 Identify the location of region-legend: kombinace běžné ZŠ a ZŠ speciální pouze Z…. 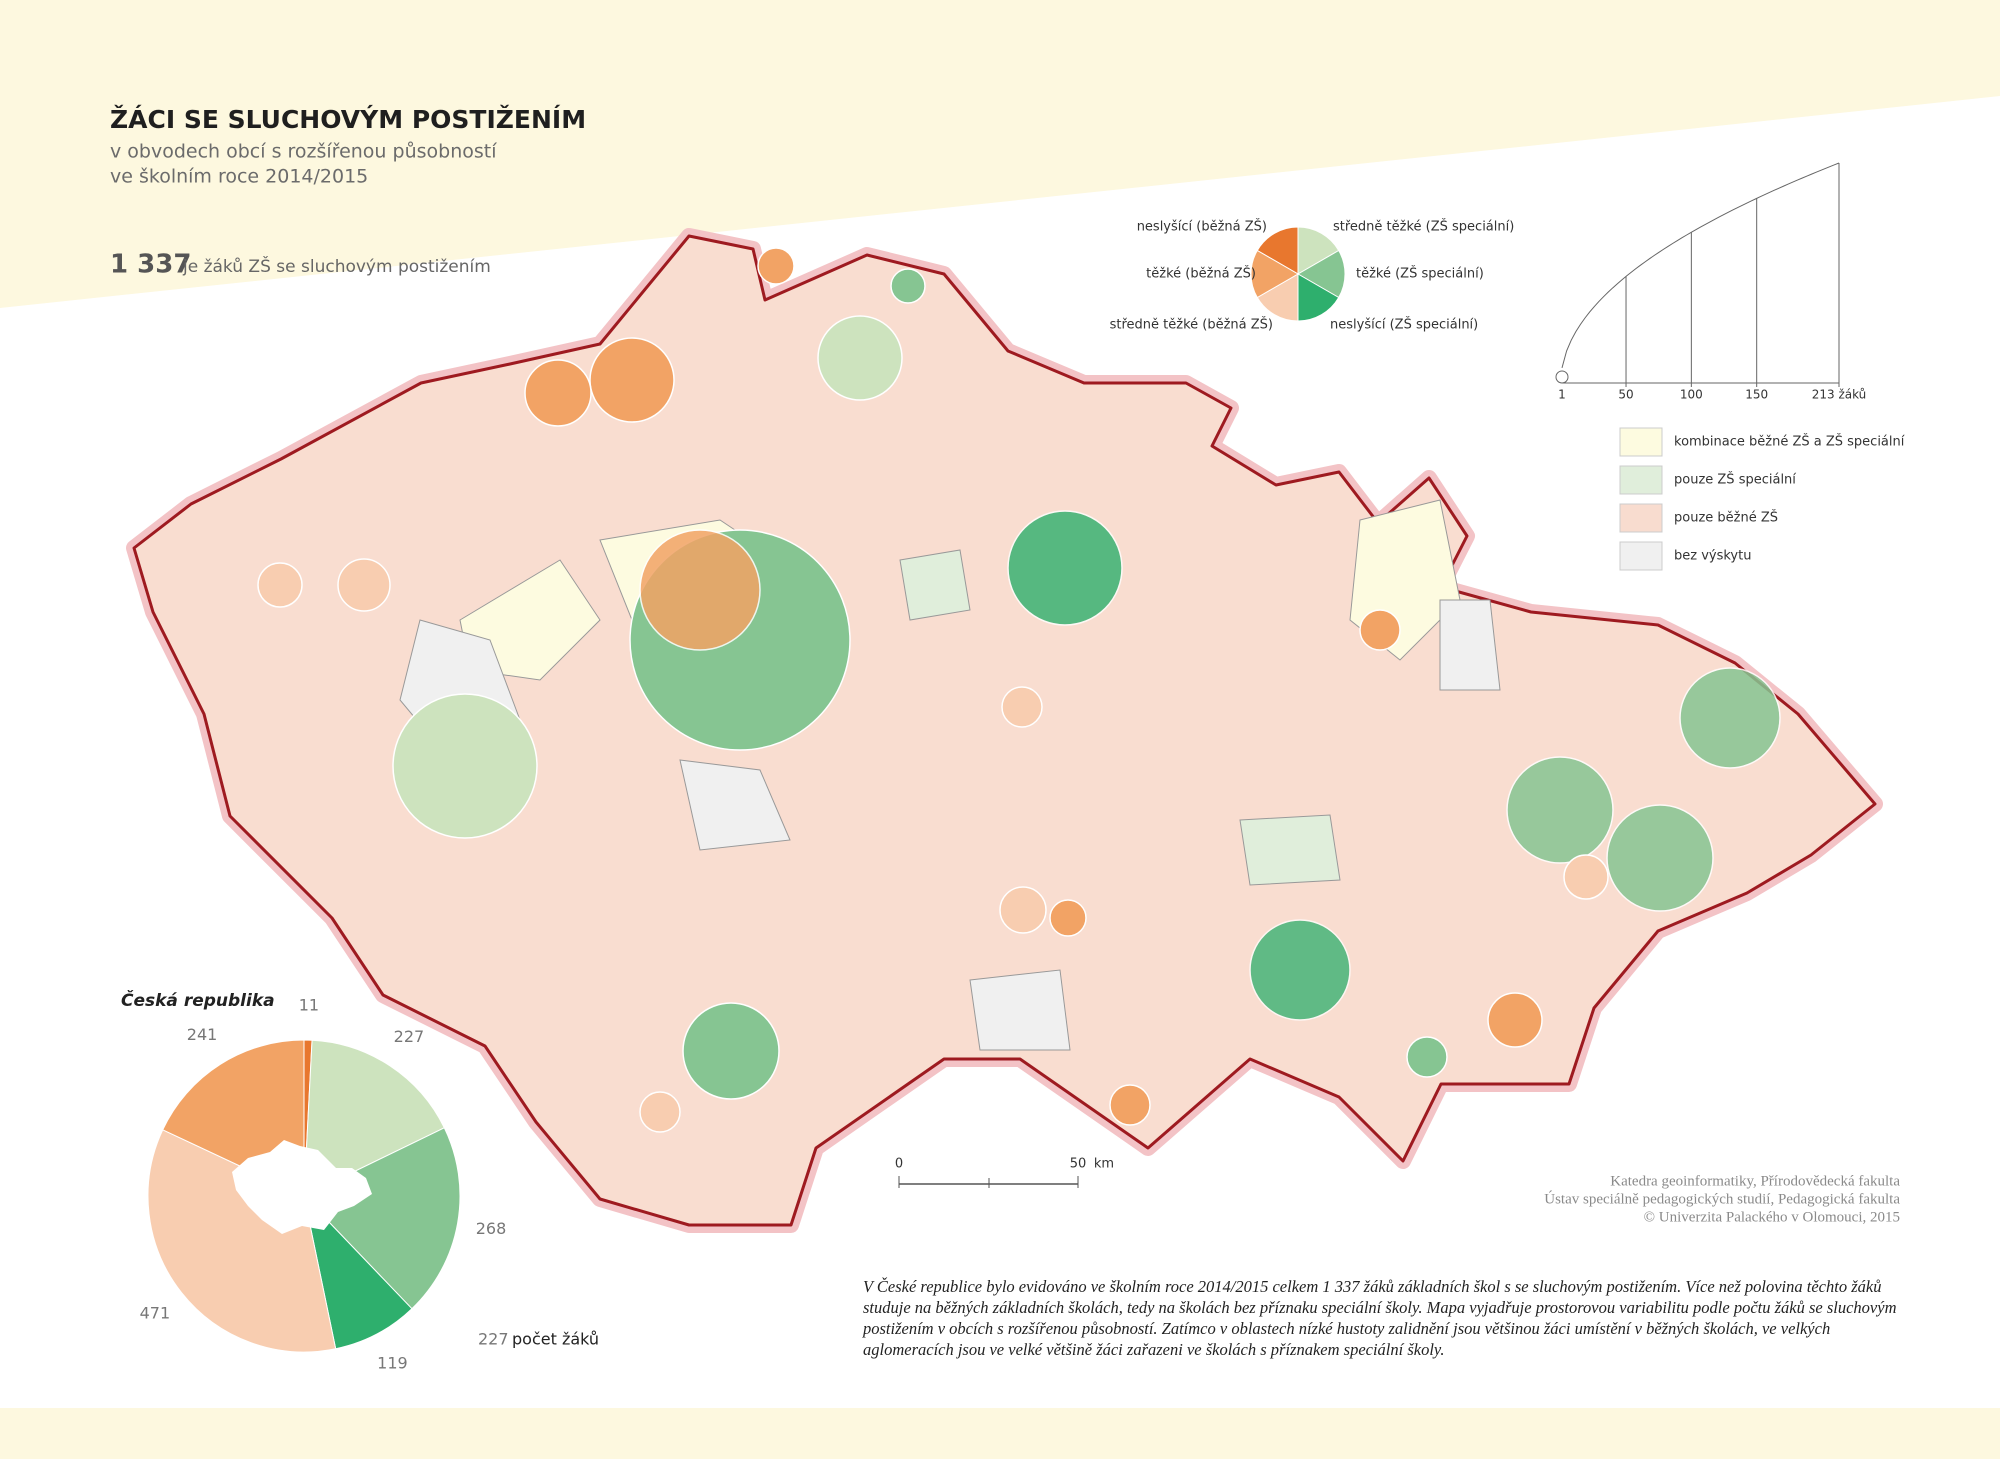
(1762, 499).